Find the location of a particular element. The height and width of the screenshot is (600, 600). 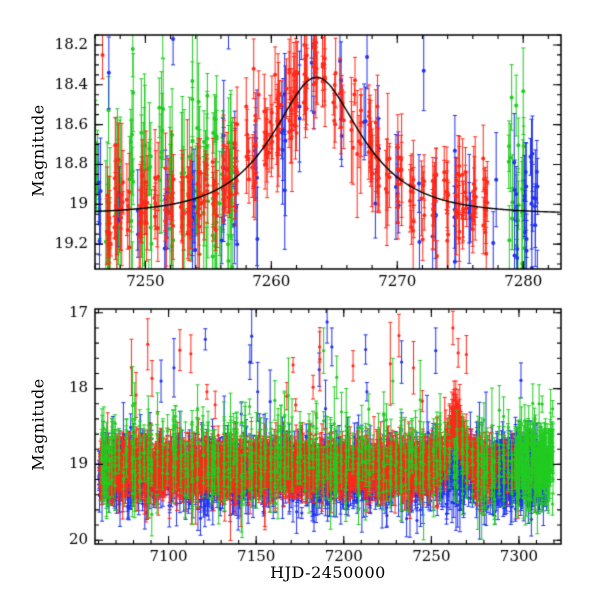

y-axis-label-top: Magnitude is located at coordinates (38, 150).